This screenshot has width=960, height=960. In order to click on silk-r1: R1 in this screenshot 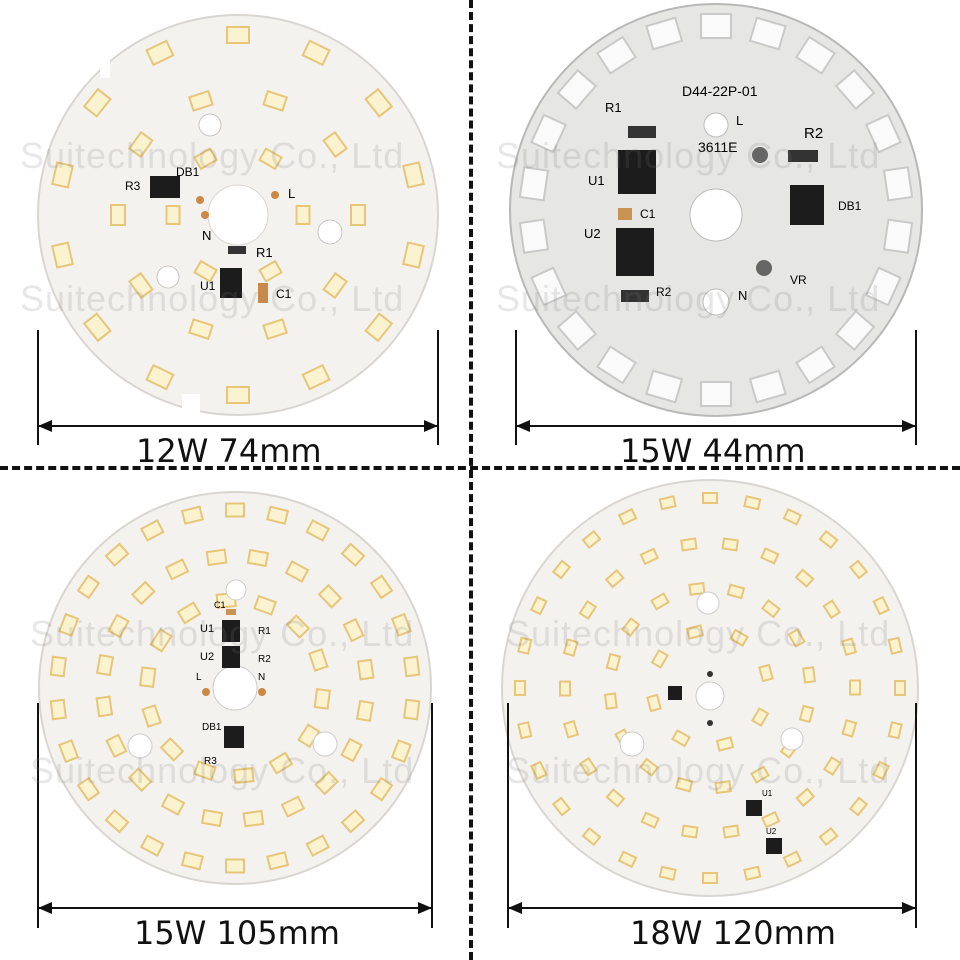, I will do `click(264, 252)`.